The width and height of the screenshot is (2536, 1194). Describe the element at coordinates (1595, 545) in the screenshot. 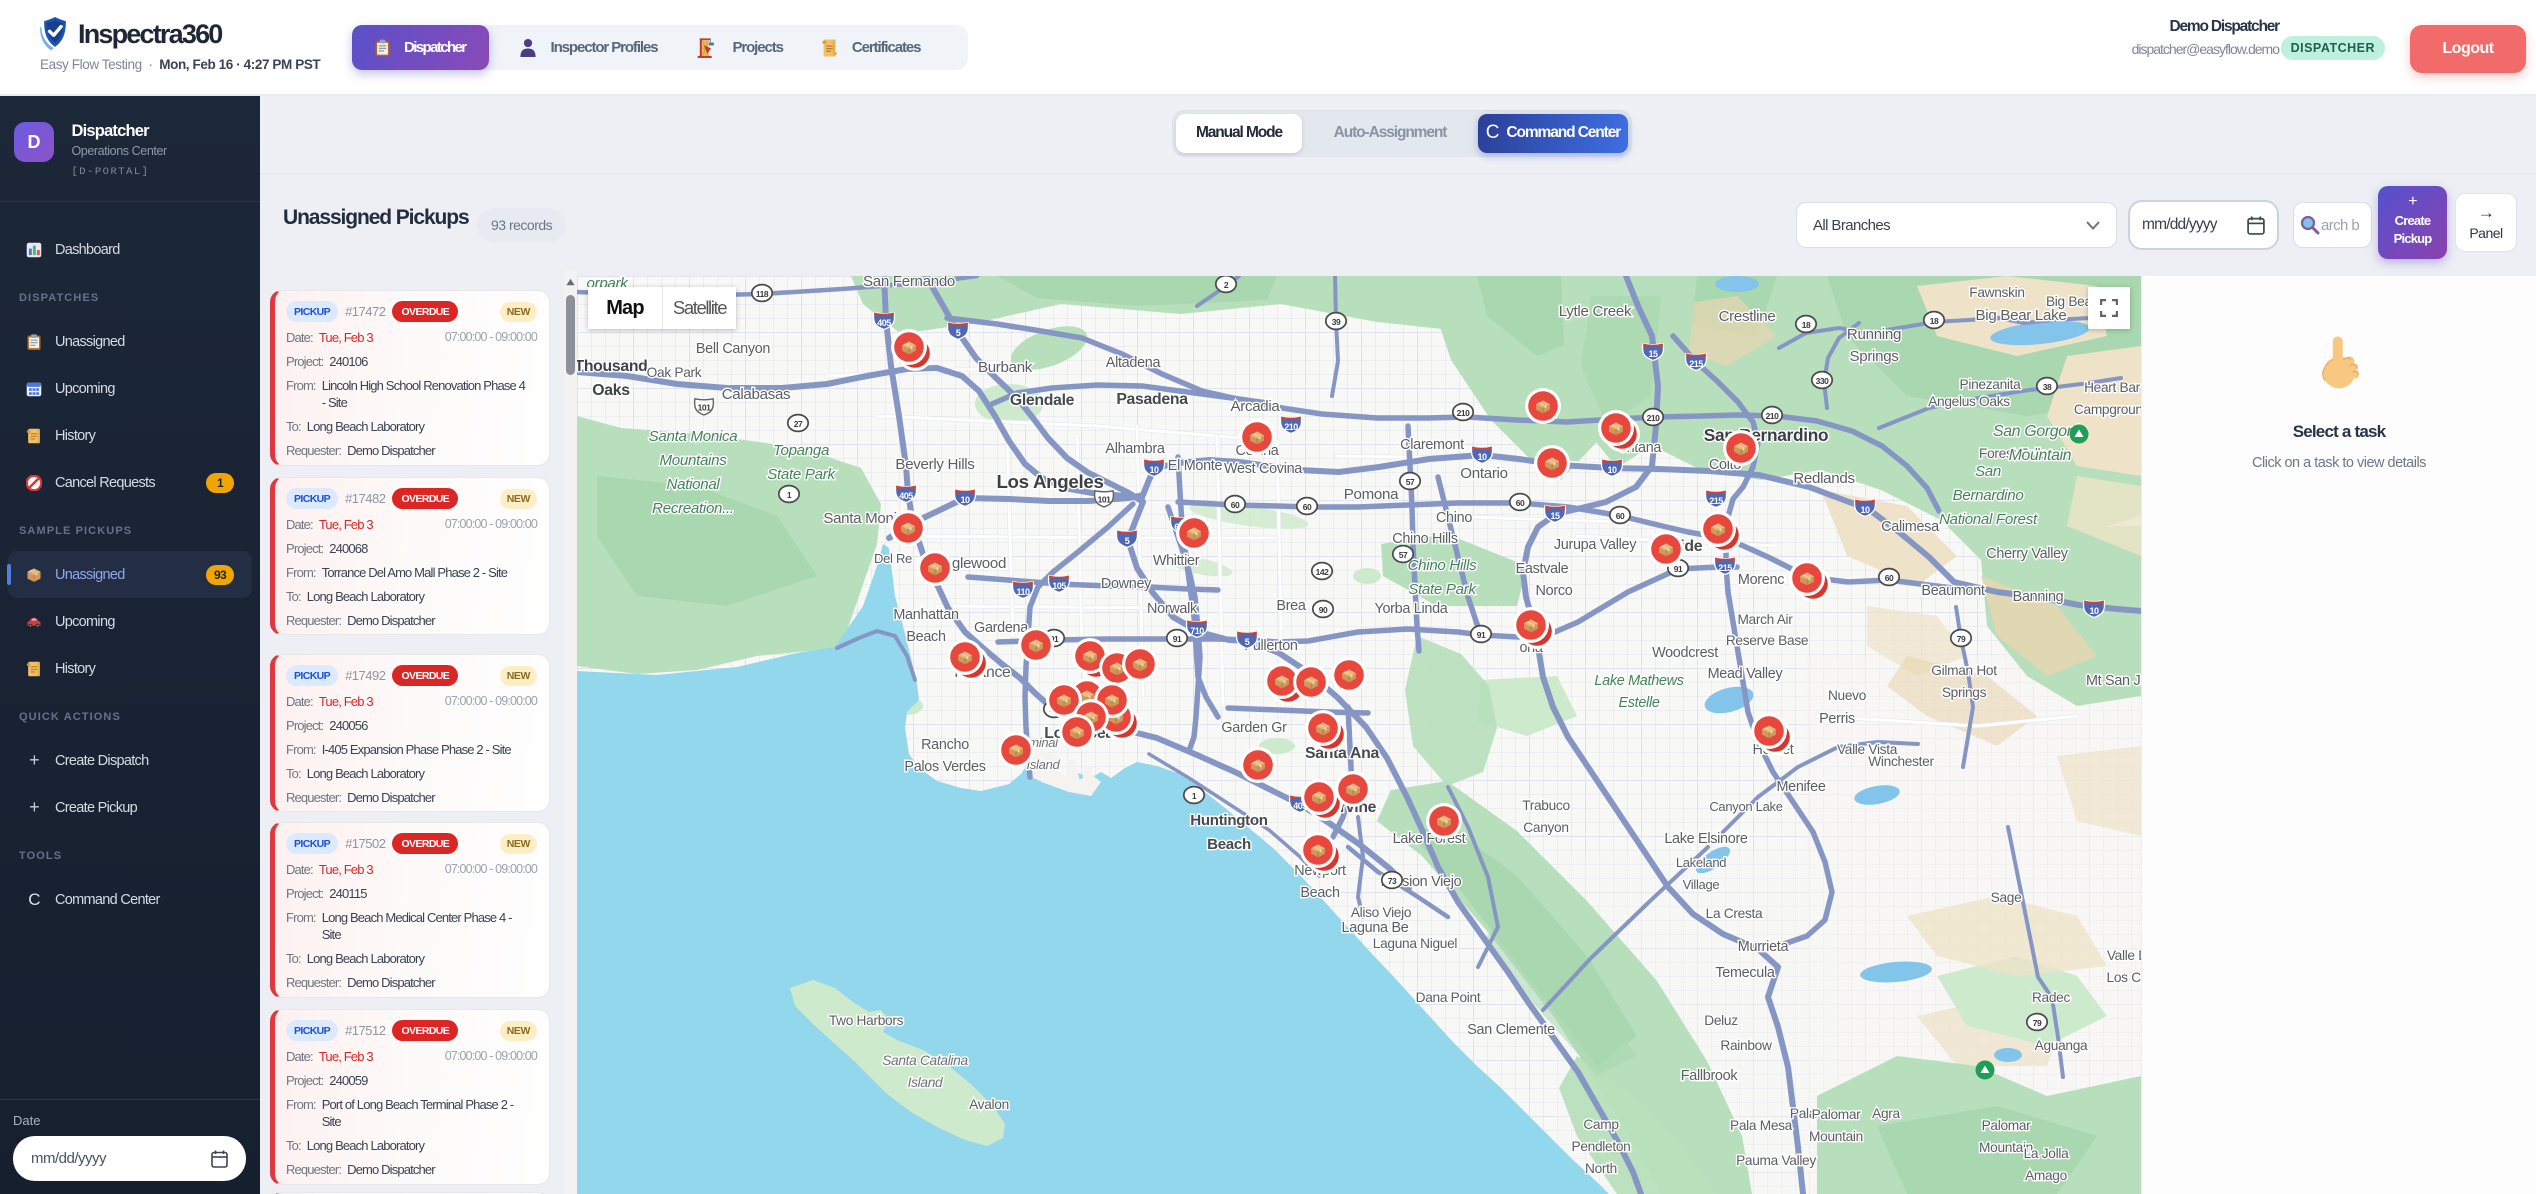

I see `svg-text: Jurupa Valley` at that location.